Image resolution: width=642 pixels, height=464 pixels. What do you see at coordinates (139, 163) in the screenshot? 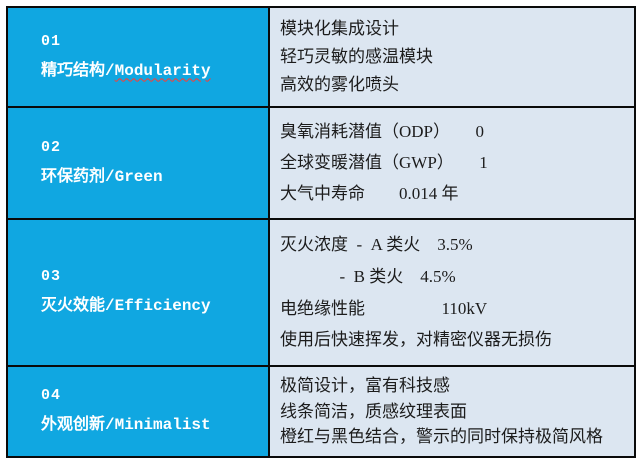
I see `row2-header-cell: 02 环保药剂/Green` at bounding box center [139, 163].